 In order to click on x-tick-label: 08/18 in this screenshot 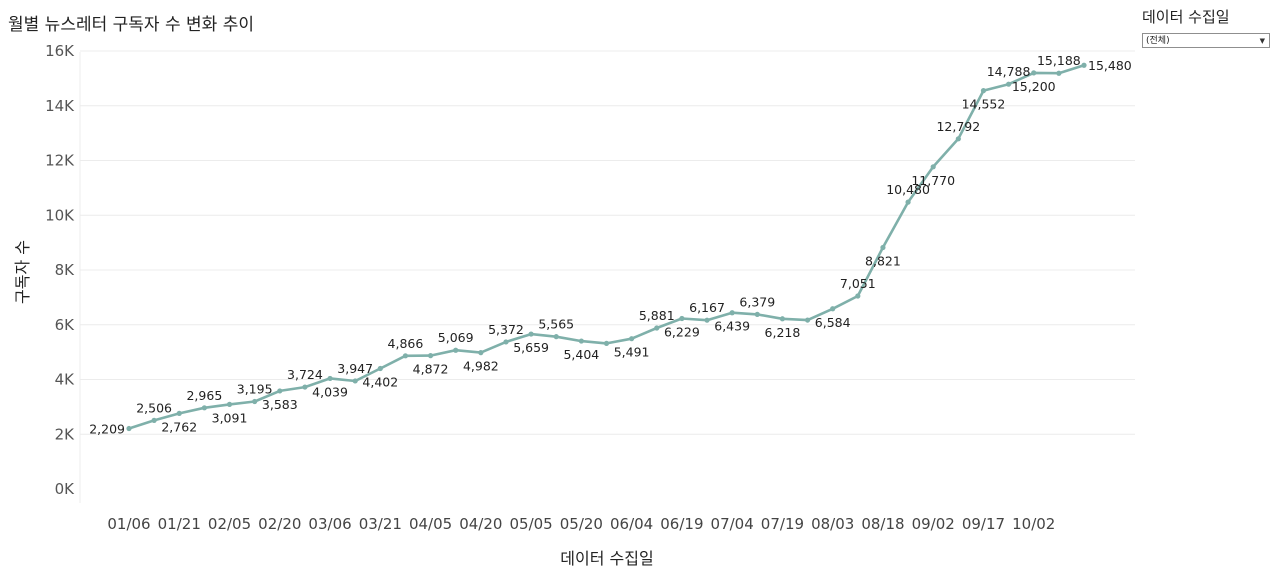, I will do `click(882, 524)`.